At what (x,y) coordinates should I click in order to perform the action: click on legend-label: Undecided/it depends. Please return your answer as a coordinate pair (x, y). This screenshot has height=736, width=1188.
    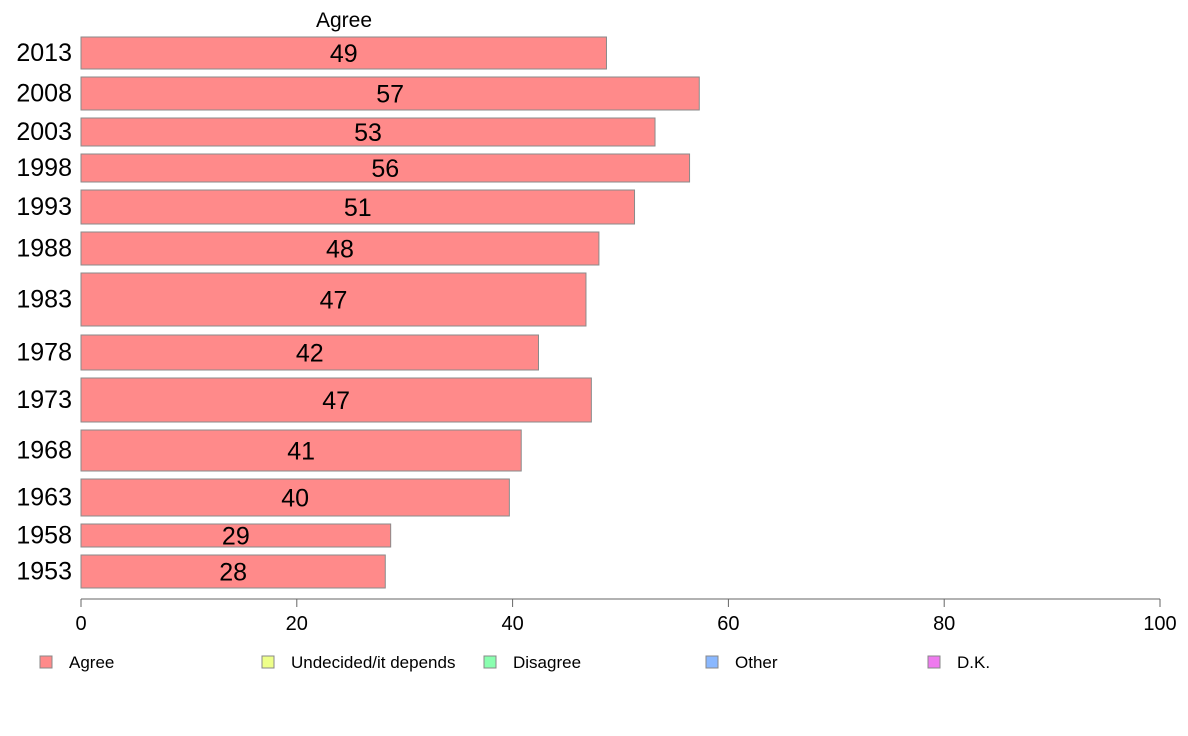
    Looking at the image, I should click on (373, 662).